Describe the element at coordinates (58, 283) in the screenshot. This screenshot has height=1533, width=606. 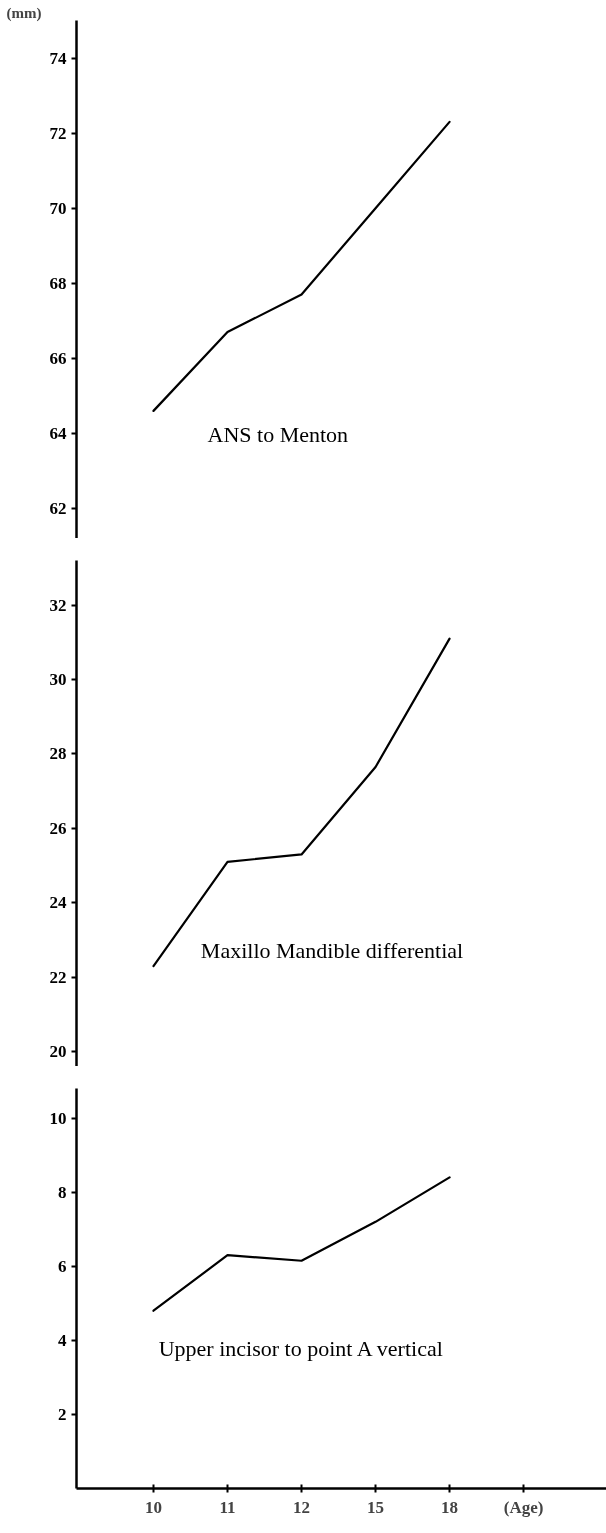
I see `y-tick-label: 68` at that location.